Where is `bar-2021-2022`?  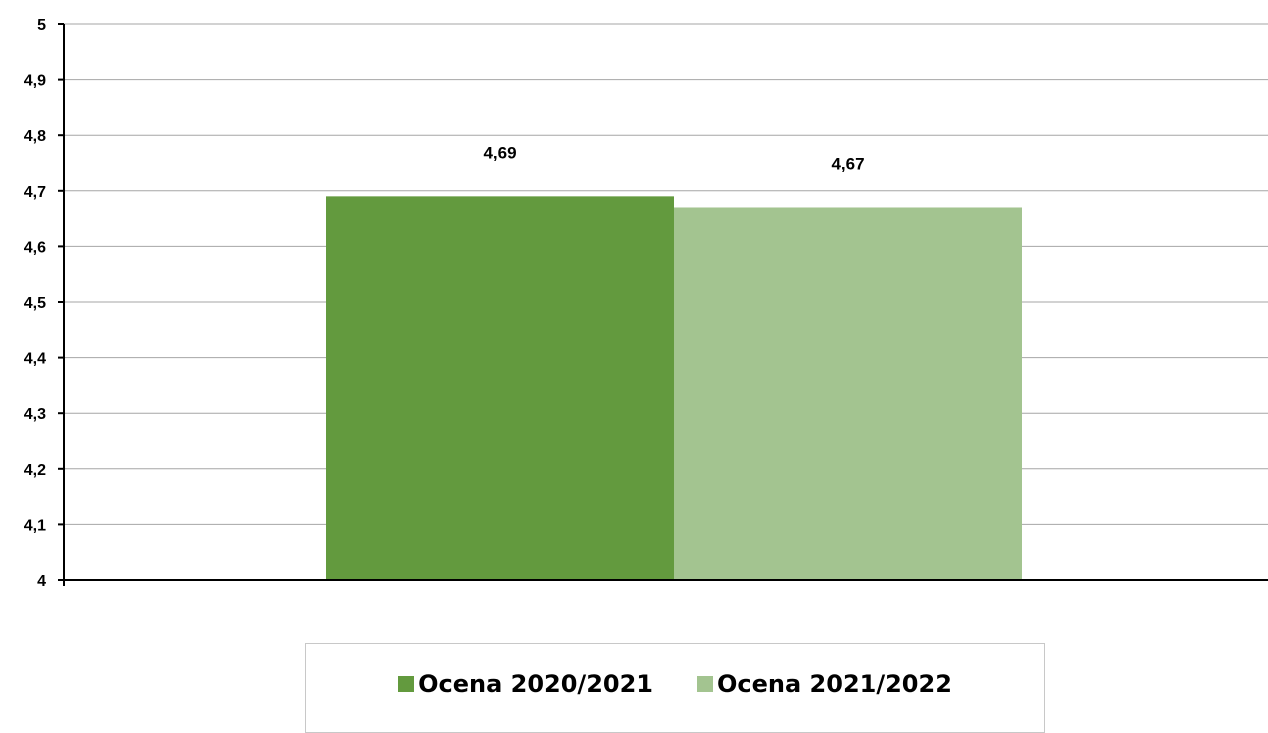
bar-2021-2022 is located at coordinates (848, 394).